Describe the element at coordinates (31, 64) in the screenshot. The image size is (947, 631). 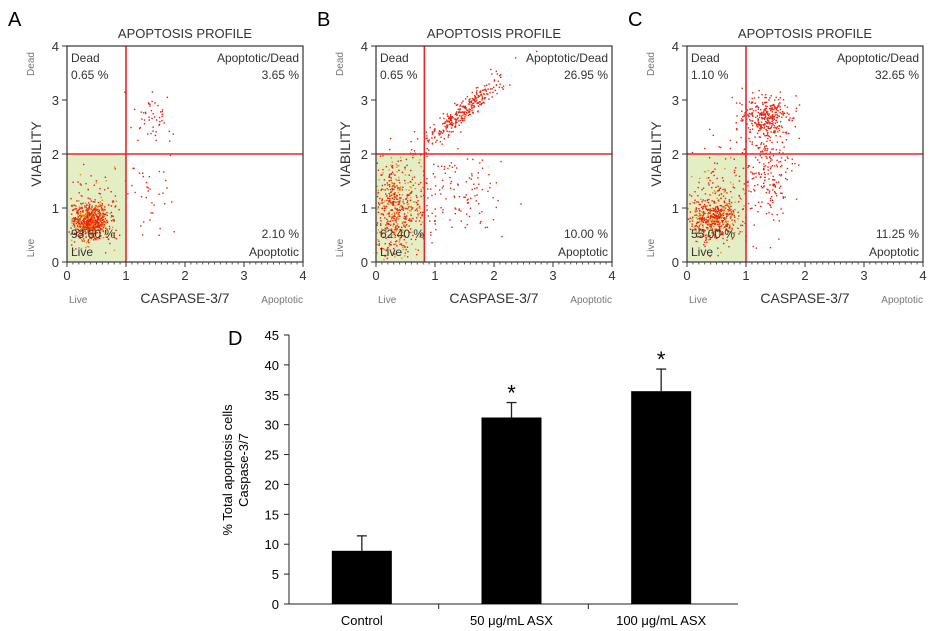
I see `y-axis-high-label: Dead` at that location.